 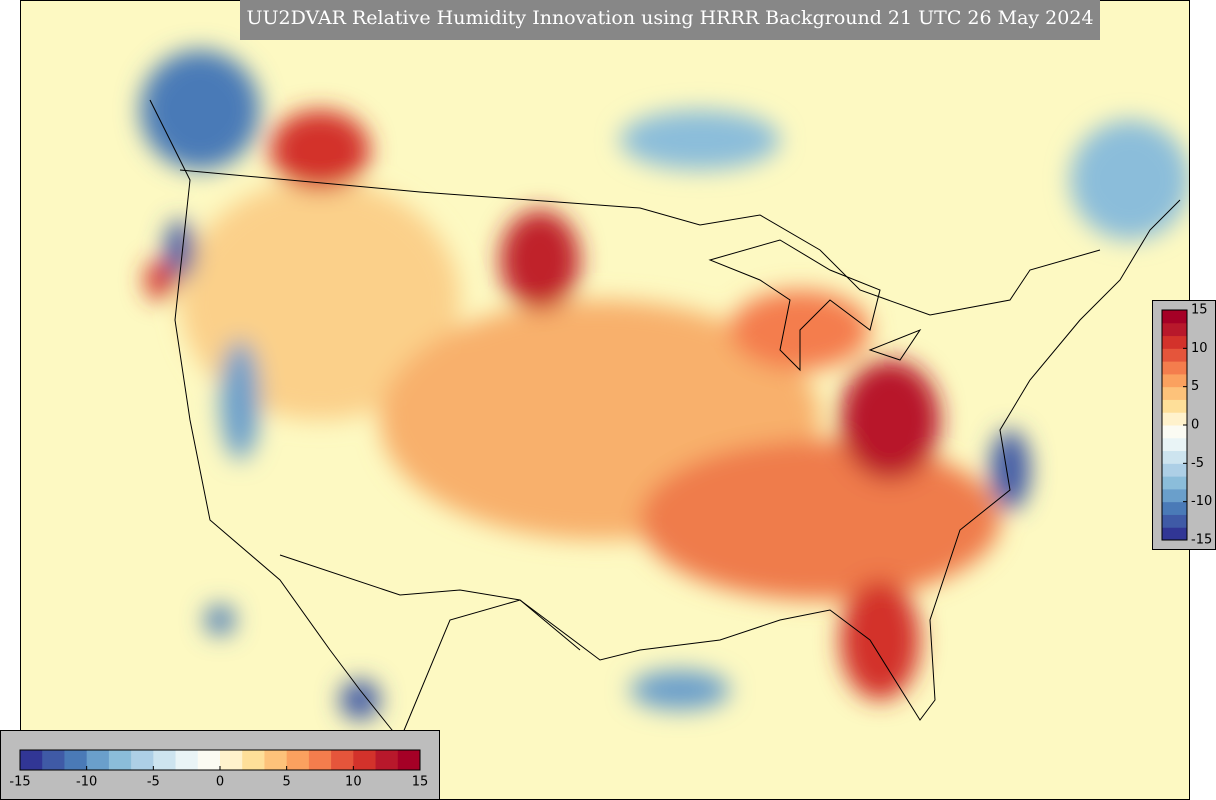 I want to click on title-box, so click(x=670, y=20).